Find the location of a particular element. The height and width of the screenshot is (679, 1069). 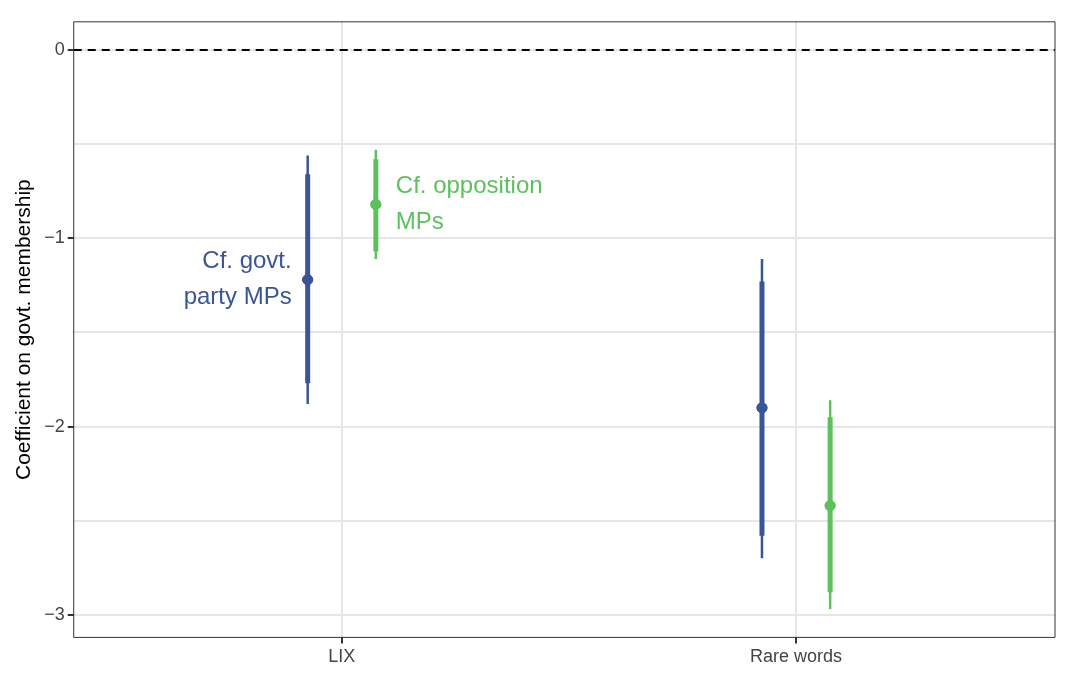

y-tick-label: −1 is located at coordinates (54, 237).